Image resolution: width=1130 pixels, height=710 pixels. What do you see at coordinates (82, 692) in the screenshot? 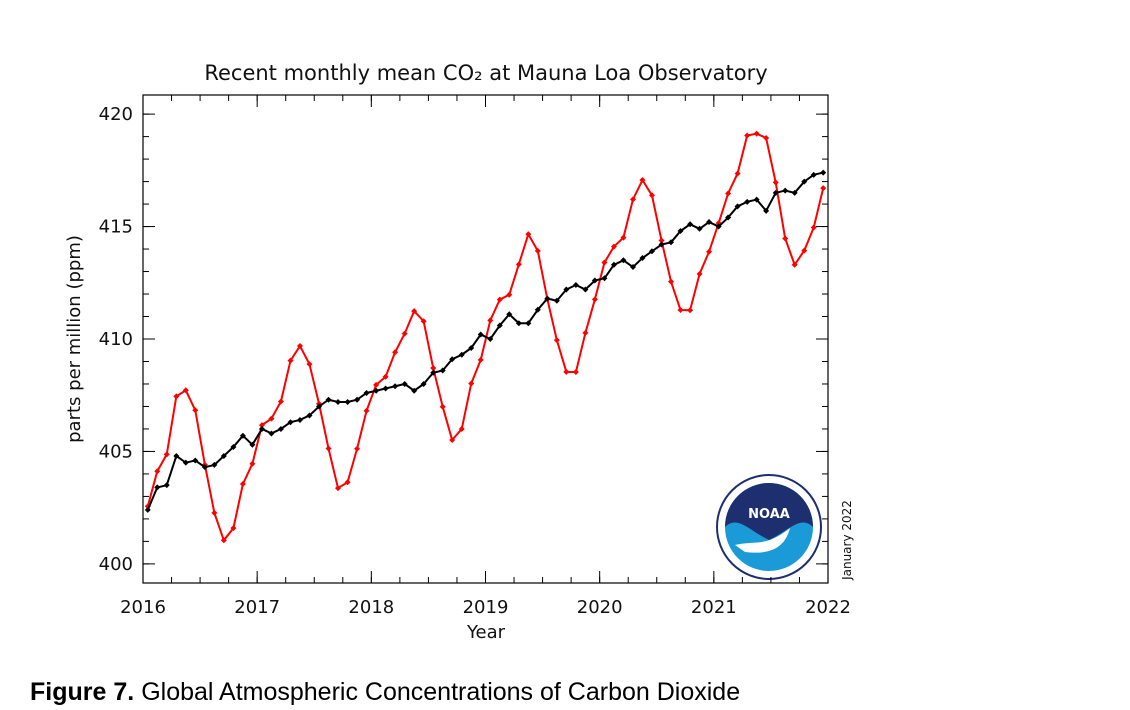
I see `caption-label: Figure 7.` at bounding box center [82, 692].